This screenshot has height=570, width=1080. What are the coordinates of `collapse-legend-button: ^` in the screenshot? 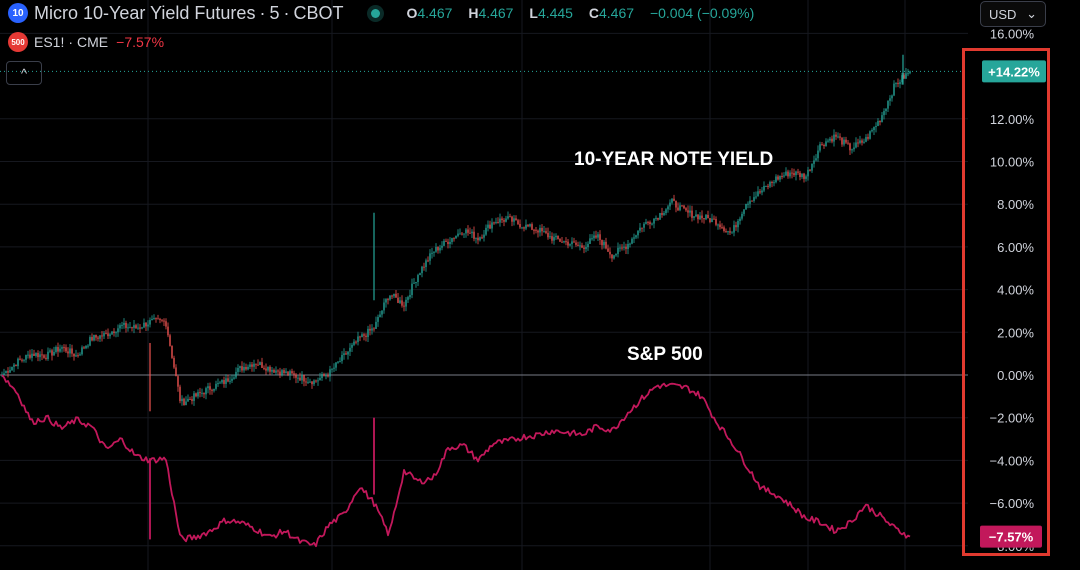 It's located at (24, 73).